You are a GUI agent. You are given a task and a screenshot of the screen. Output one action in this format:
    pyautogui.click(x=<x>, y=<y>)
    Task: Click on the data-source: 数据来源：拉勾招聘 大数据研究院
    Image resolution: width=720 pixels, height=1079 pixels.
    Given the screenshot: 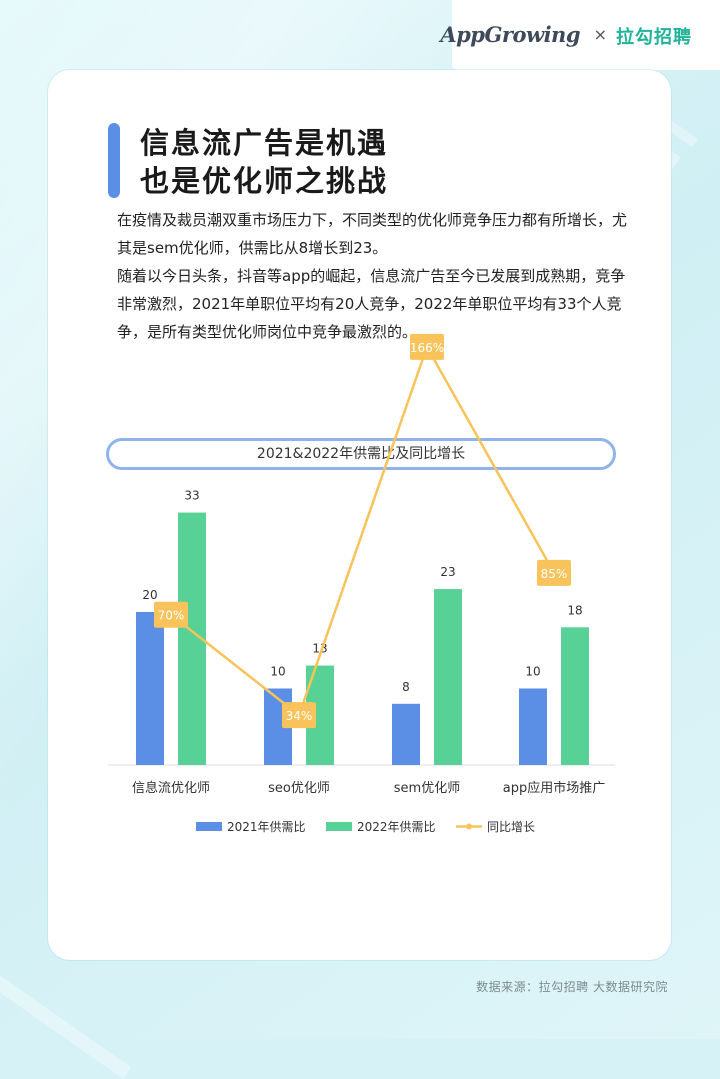 What is the action you would take?
    pyautogui.click(x=572, y=987)
    